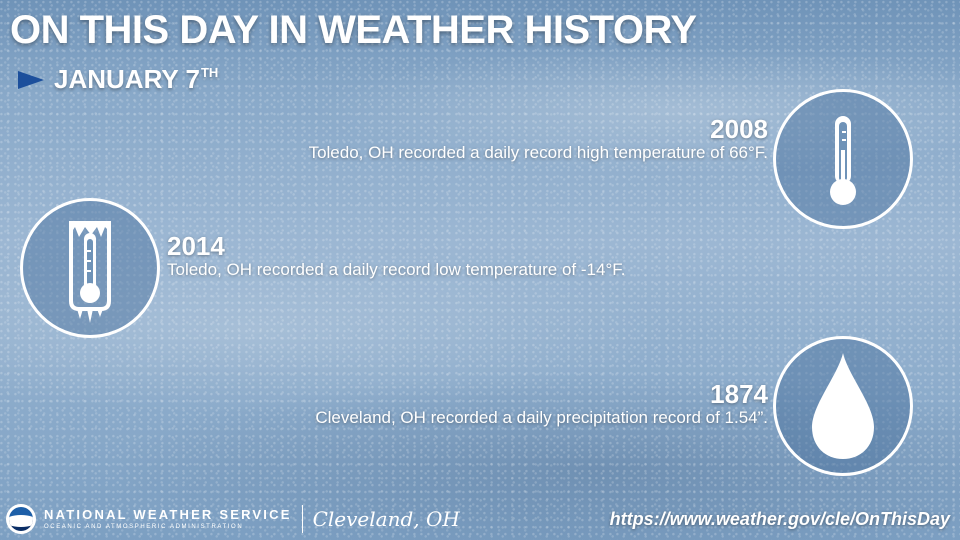 The image size is (960, 540). Describe the element at coordinates (209, 72) in the screenshot. I see `date-suffix: TH` at that location.